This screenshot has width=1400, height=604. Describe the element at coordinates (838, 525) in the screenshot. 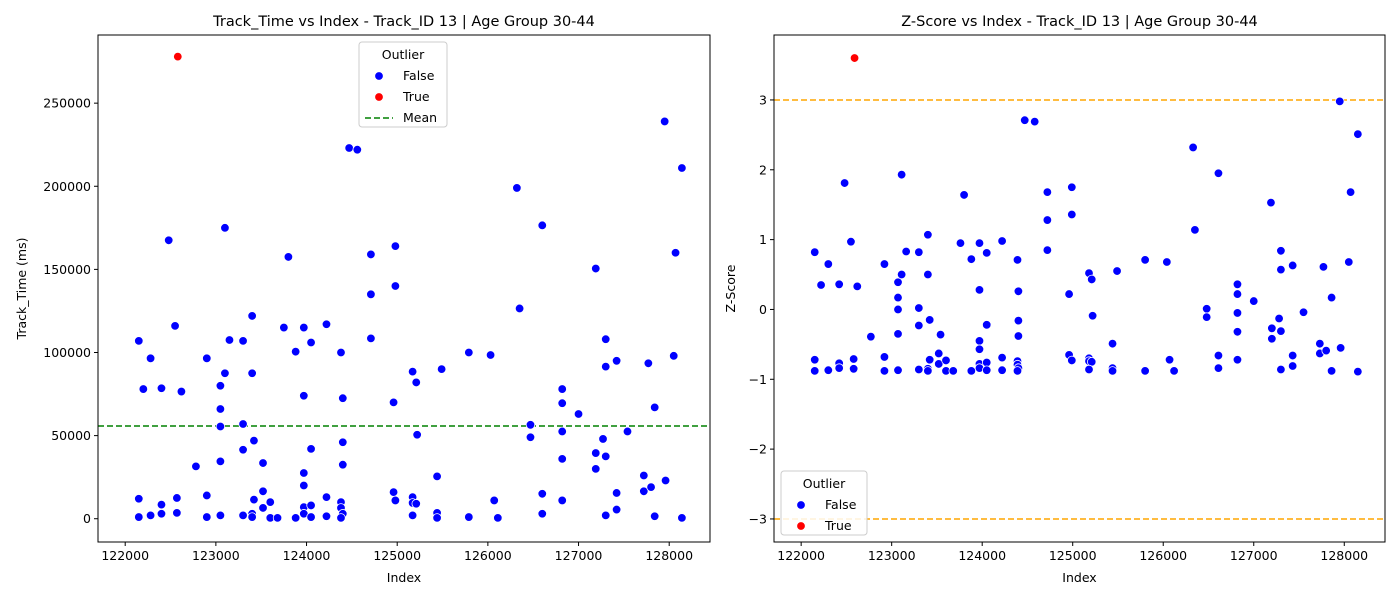

I see `legend-label-true: True` at that location.